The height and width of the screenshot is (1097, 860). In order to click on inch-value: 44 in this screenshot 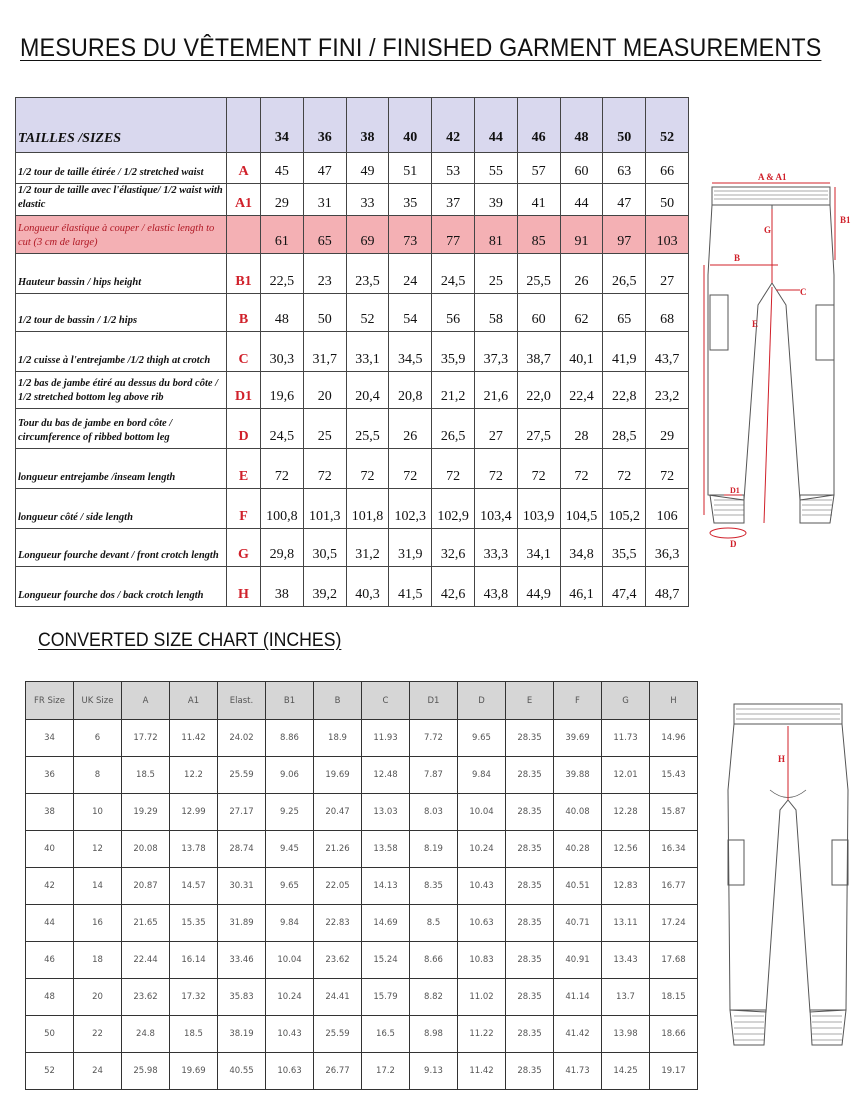, I will do `click(49, 923)`.